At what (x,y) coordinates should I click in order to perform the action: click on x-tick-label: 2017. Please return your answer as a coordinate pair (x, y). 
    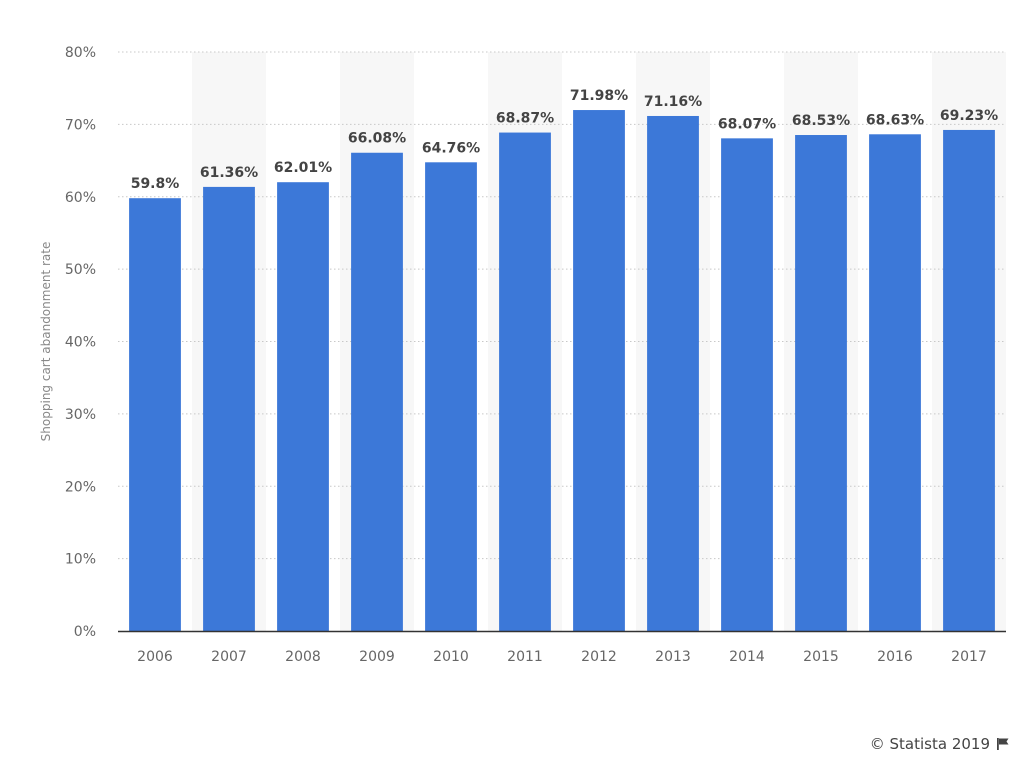
    Looking at the image, I should click on (969, 657).